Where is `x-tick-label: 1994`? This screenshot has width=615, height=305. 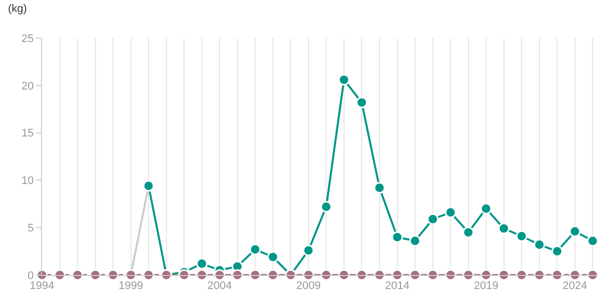 x-tick-label: 1994 is located at coordinates (42, 286).